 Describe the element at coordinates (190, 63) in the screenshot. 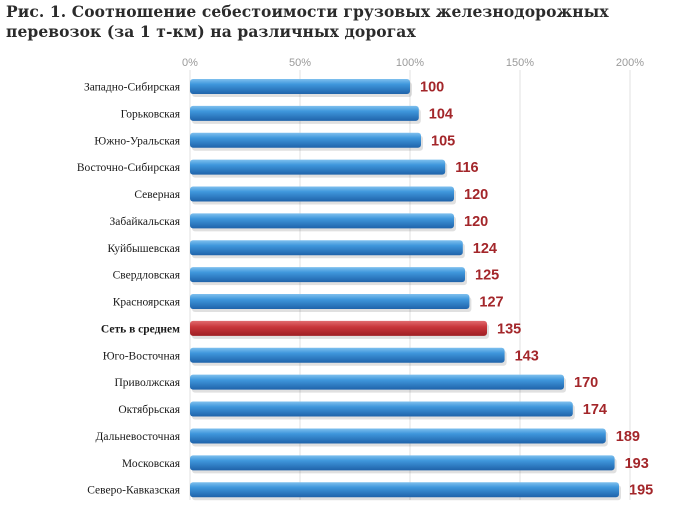

I see `x-tick-label: 0%` at that location.